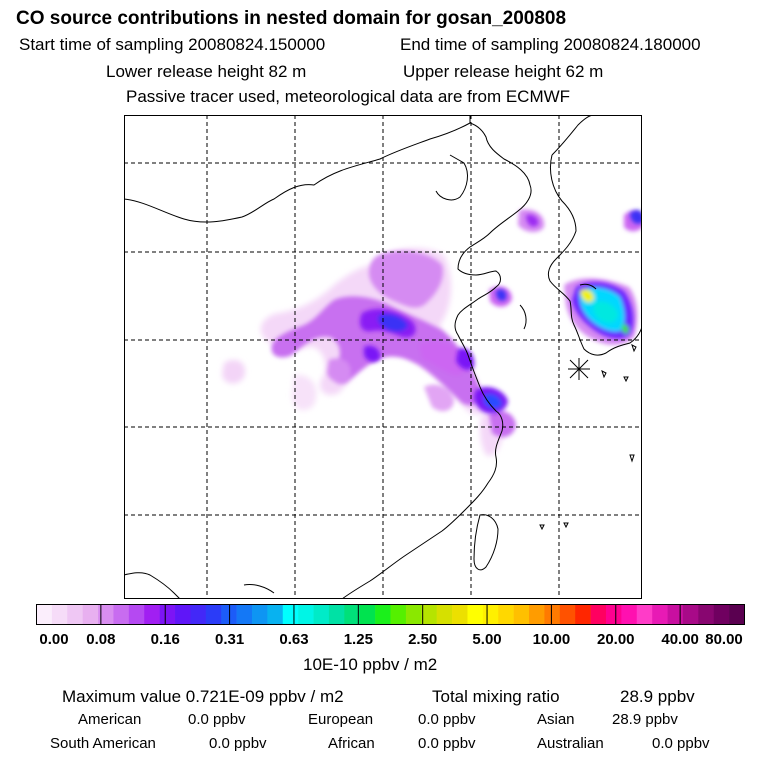 The width and height of the screenshot is (768, 768). Describe the element at coordinates (615, 639) in the screenshot. I see `colorbar-tick-label: 20.00` at that location.